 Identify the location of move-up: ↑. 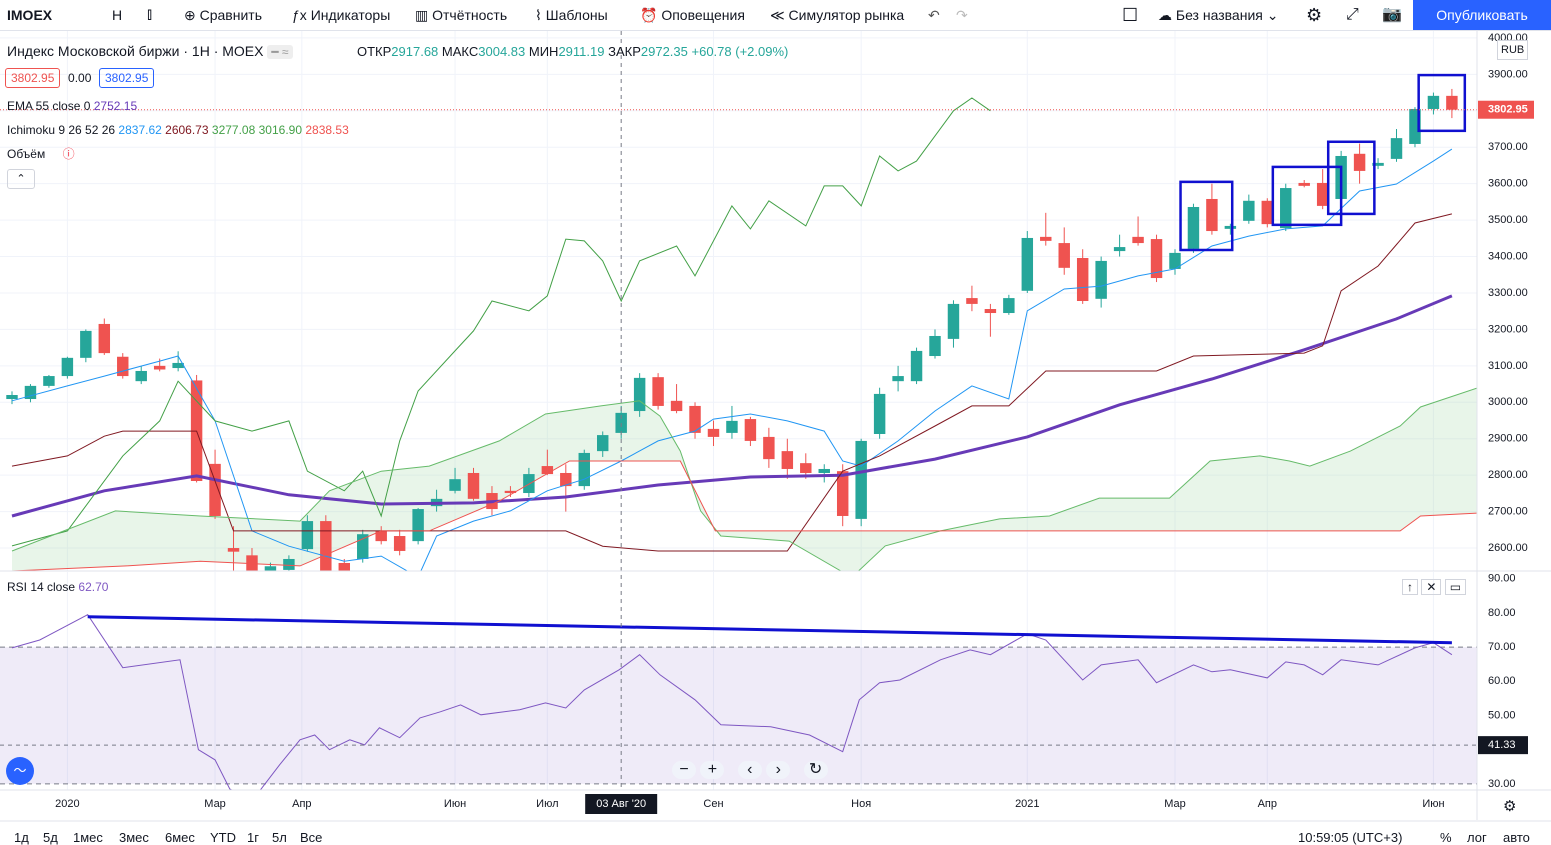
(1410, 587).